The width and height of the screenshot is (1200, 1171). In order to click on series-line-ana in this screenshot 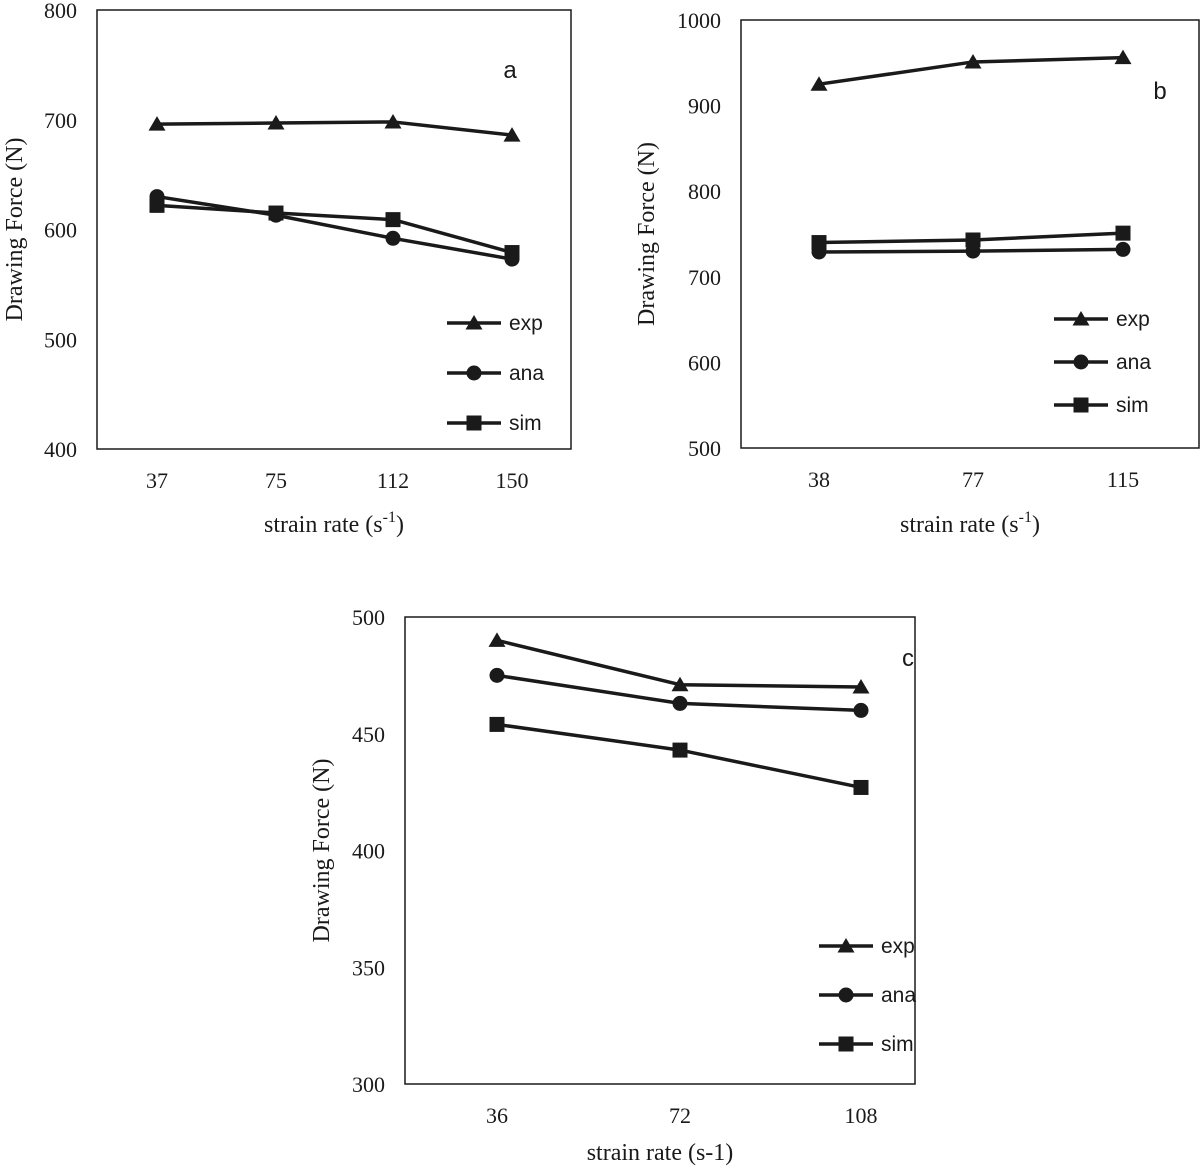, I will do `click(334, 227)`.